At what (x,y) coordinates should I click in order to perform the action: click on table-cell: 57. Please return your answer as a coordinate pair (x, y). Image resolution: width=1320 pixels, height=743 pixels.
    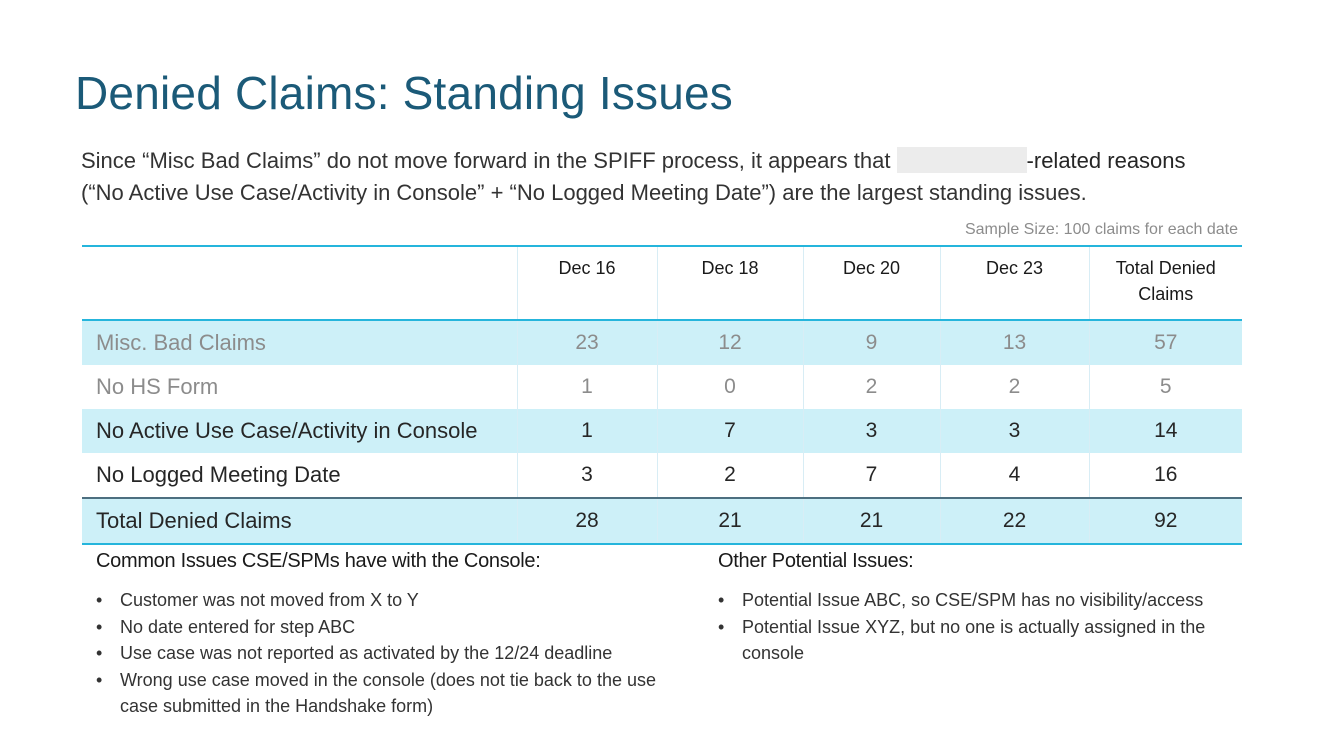
    Looking at the image, I should click on (1165, 342).